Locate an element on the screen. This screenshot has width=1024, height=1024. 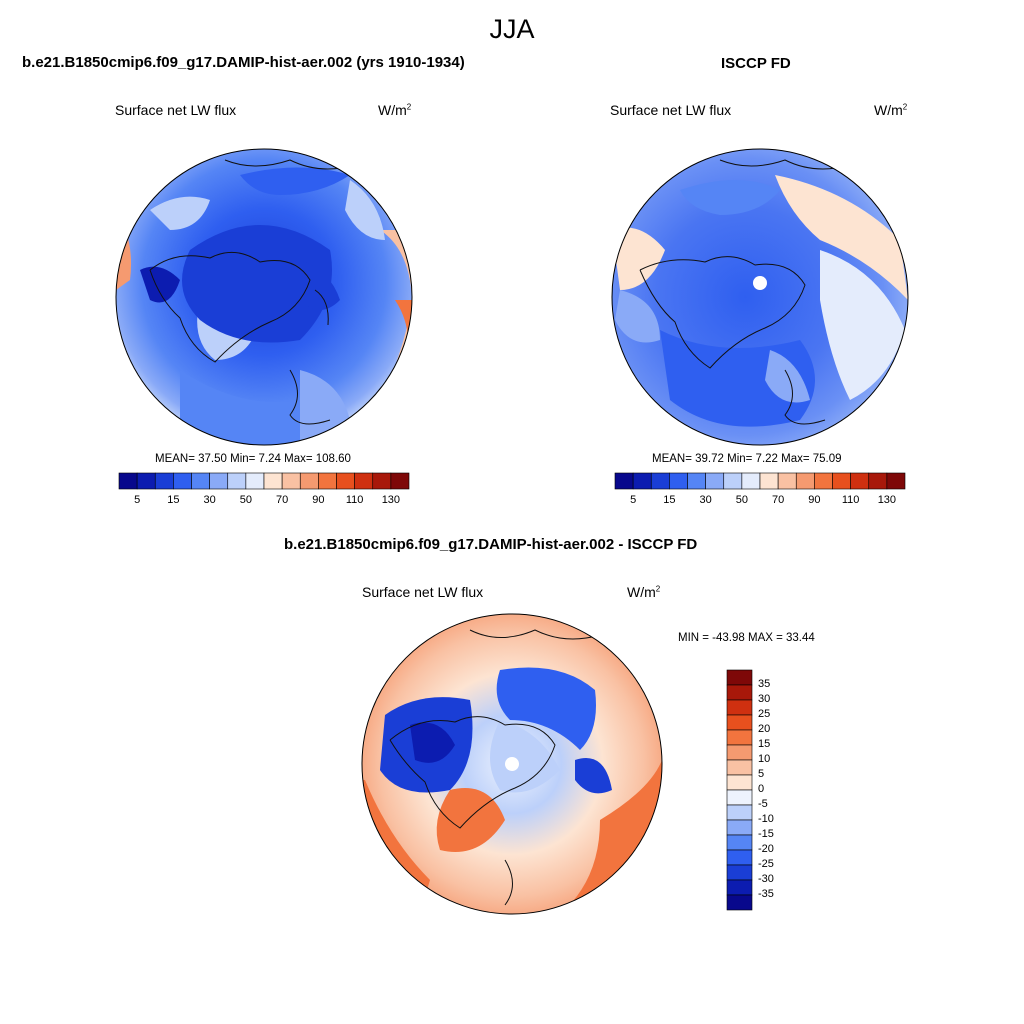
map-2-pole-gap is located at coordinates (760, 283).